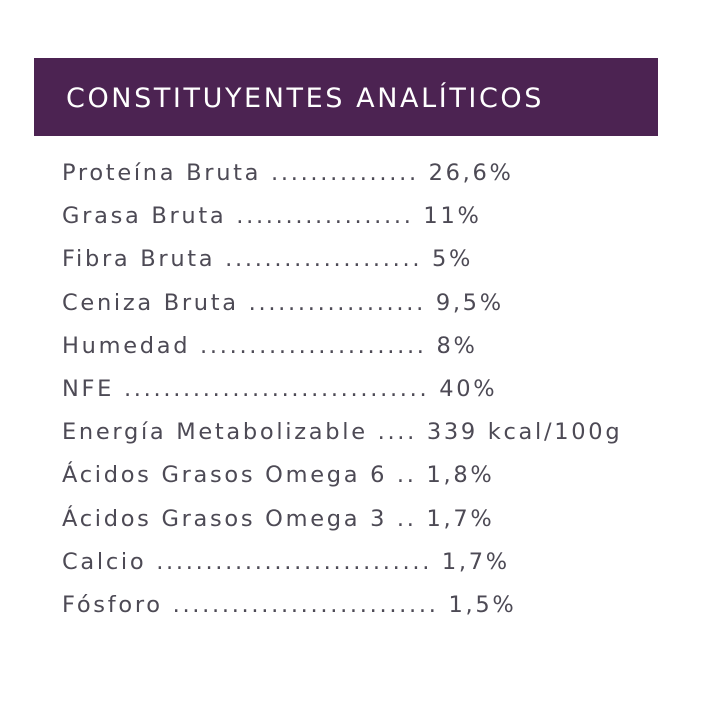 The image size is (720, 720). I want to click on row-proteina-bruta: Proteína Bruta ............... 26,6%, so click(288, 173).